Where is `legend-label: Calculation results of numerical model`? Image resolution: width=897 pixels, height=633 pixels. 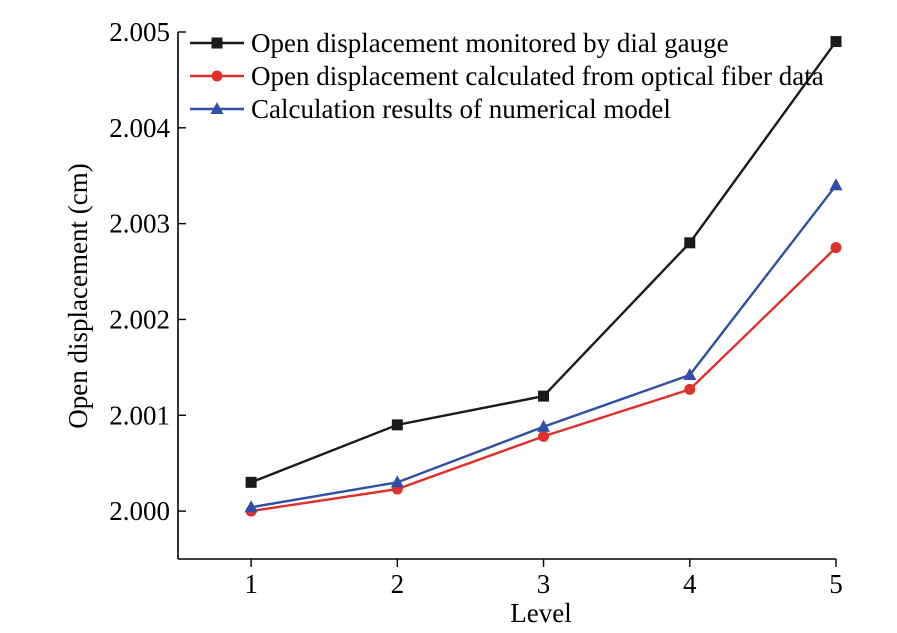
legend-label: Calculation results of numerical model is located at coordinates (461, 109).